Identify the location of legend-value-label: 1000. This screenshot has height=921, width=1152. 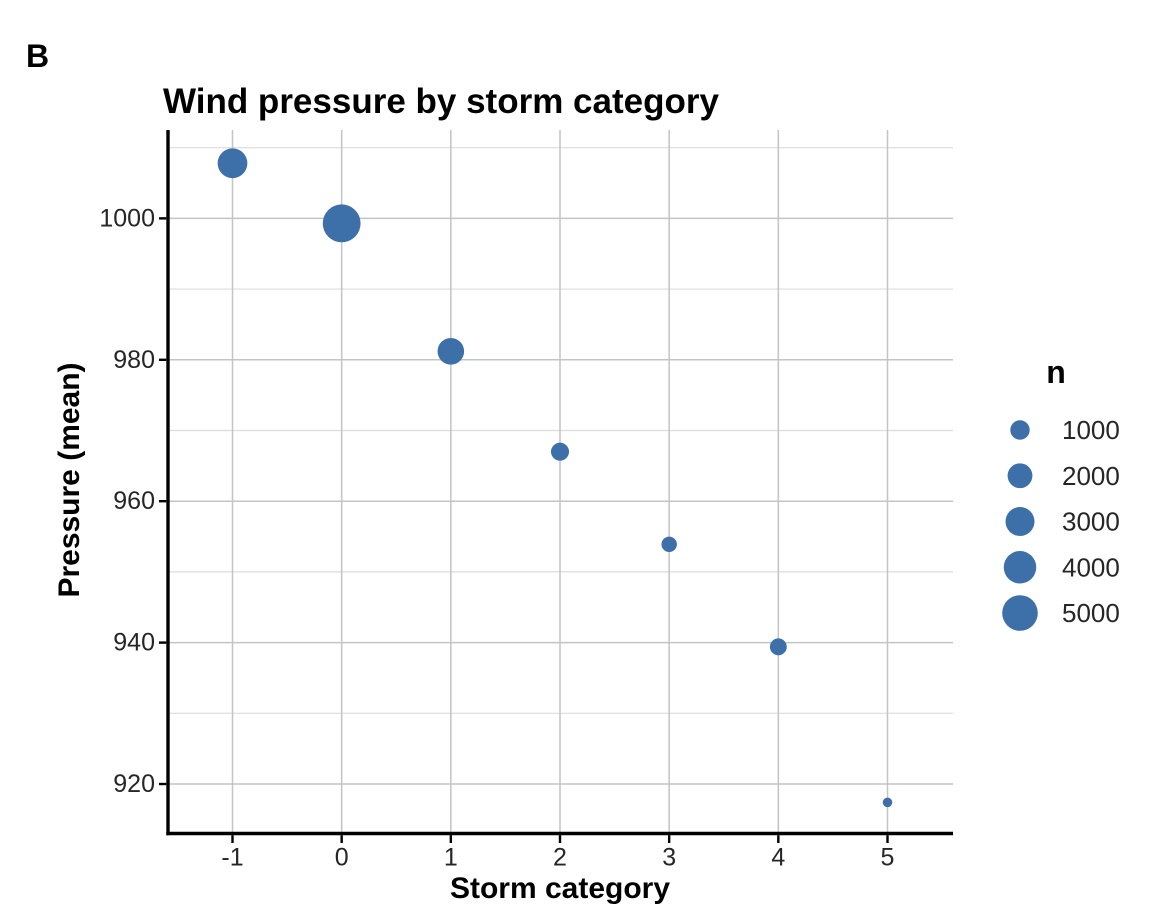
(1091, 430).